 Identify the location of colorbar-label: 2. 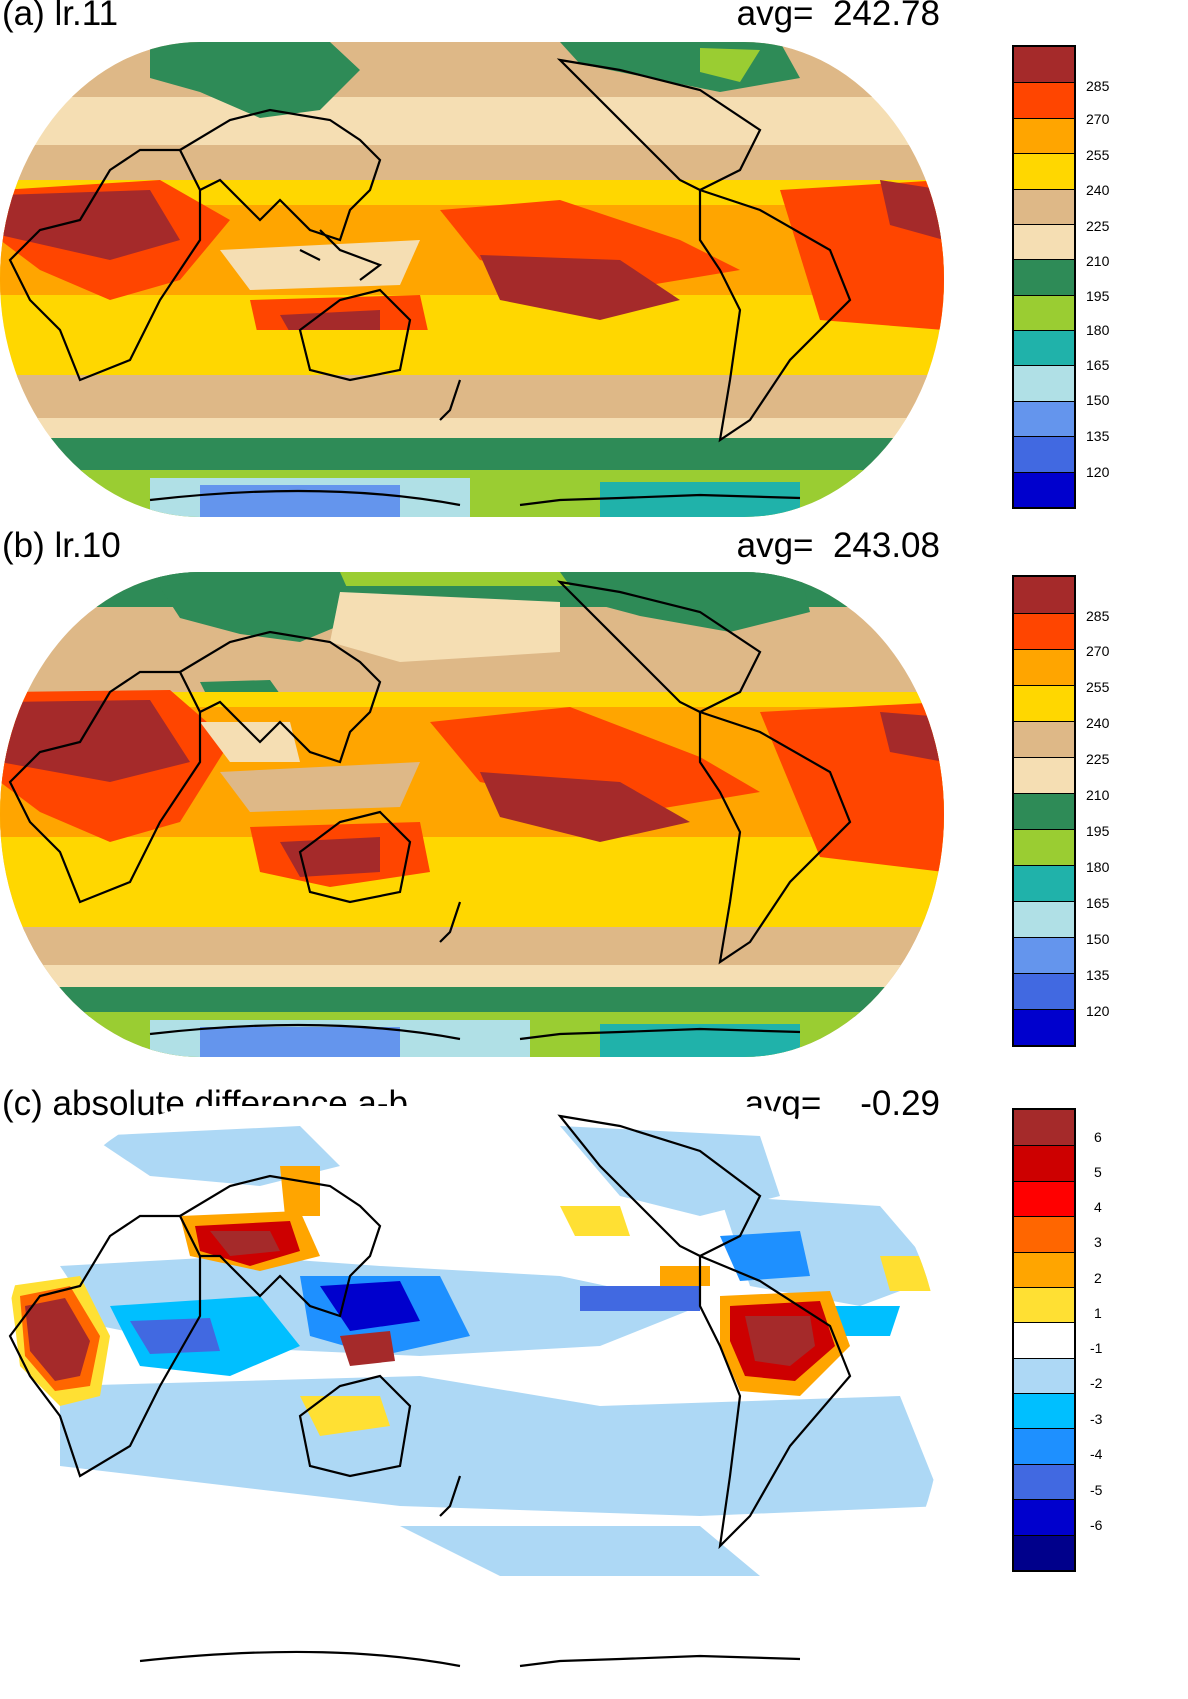
(1098, 1278).